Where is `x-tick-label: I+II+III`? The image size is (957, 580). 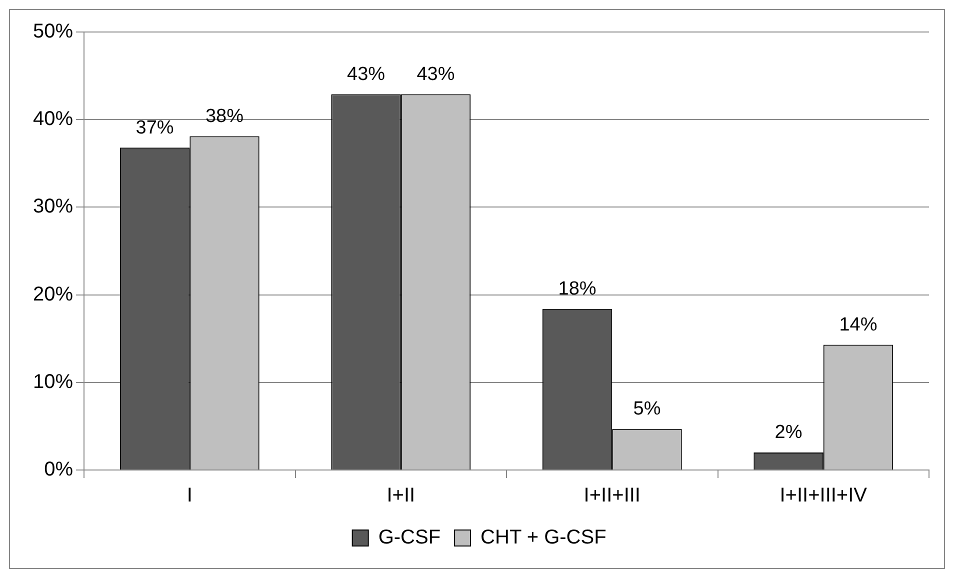
x-tick-label: I+II+III is located at coordinates (612, 495).